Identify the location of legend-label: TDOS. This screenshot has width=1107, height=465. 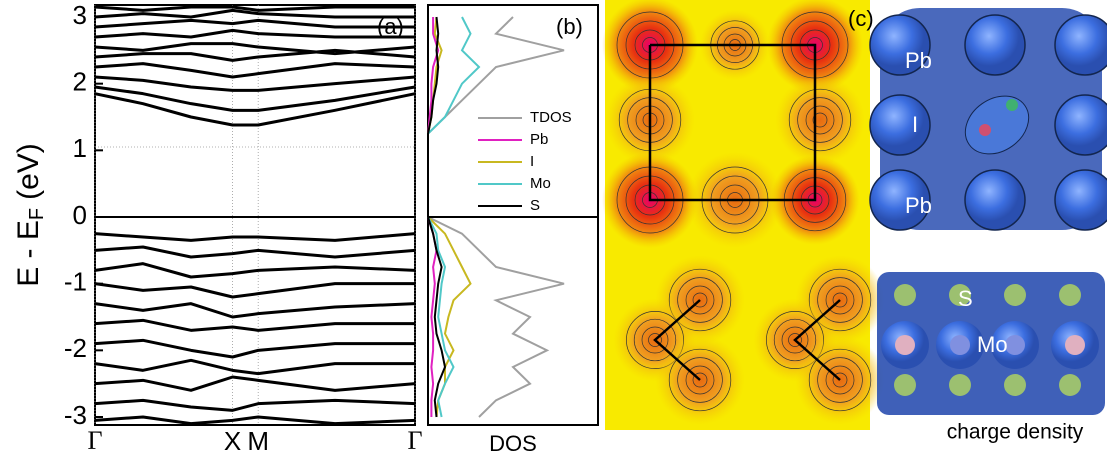
(551, 117).